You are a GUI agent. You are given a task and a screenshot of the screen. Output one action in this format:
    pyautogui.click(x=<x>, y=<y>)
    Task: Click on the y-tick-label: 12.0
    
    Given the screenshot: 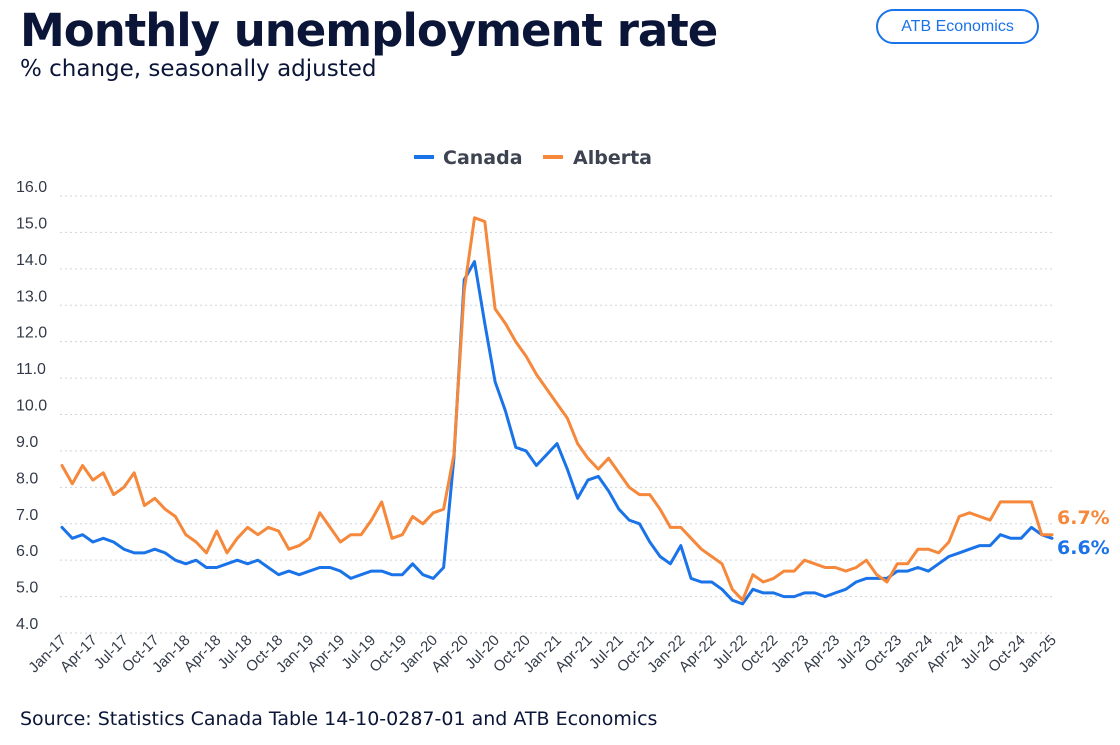 What is the action you would take?
    pyautogui.click(x=31, y=333)
    